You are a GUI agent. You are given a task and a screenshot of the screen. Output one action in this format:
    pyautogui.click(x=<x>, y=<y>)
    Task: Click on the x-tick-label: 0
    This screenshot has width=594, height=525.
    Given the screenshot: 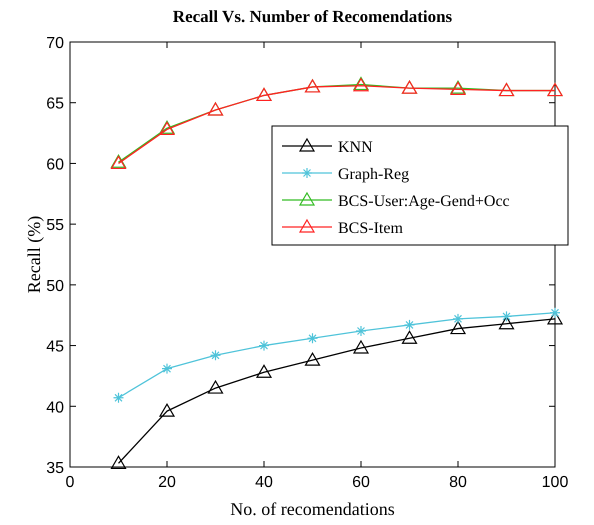 What is the action you would take?
    pyautogui.click(x=70, y=482)
    